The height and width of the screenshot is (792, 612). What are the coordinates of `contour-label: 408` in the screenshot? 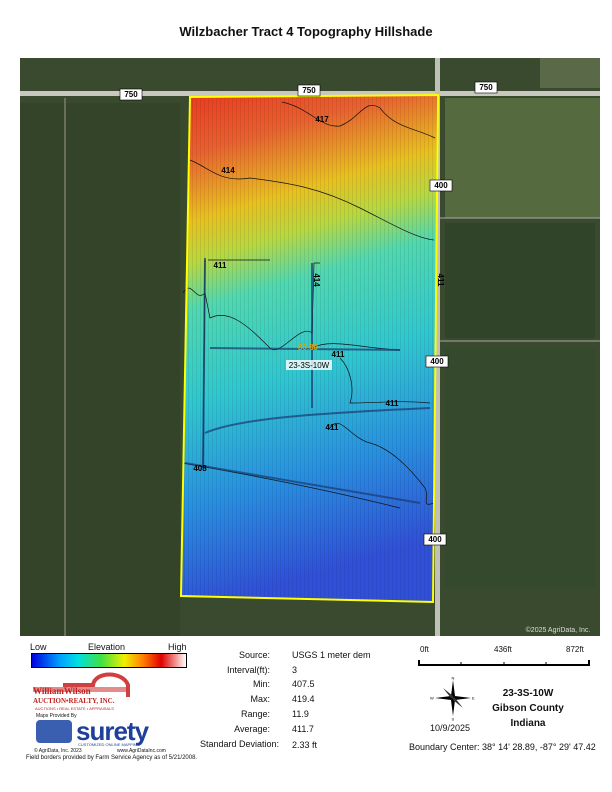 It's located at (200, 468).